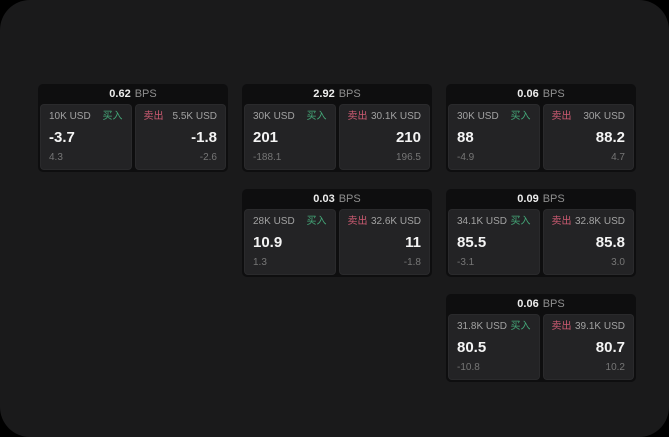  What do you see at coordinates (618, 157) in the screenshot?
I see `sell-change: 4.7` at bounding box center [618, 157].